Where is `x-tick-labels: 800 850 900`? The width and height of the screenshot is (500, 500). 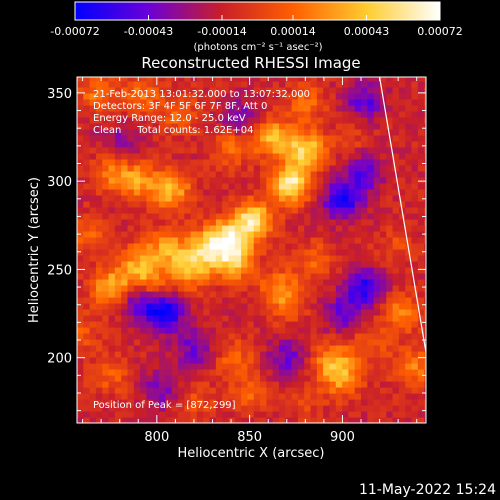 x-tick-labels: 800 850 900 is located at coordinates (249, 437).